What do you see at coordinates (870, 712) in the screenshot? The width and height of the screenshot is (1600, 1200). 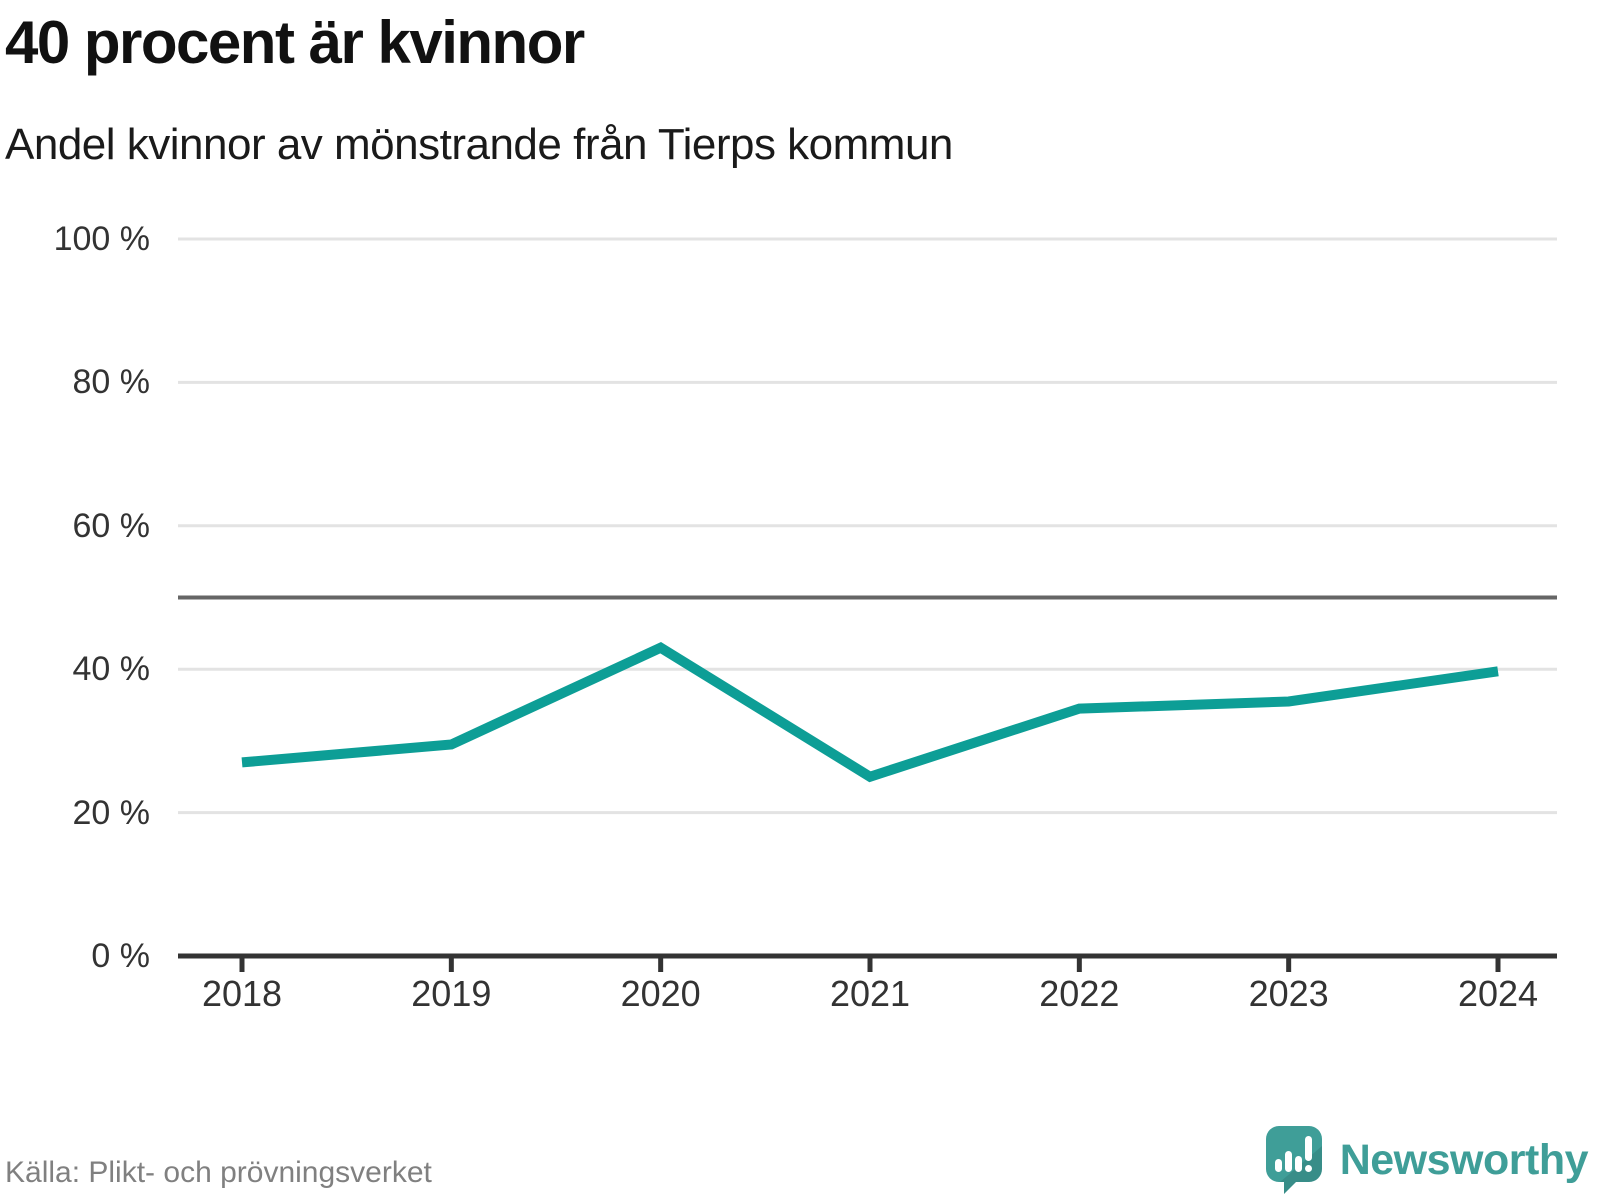 I see `data-line` at bounding box center [870, 712].